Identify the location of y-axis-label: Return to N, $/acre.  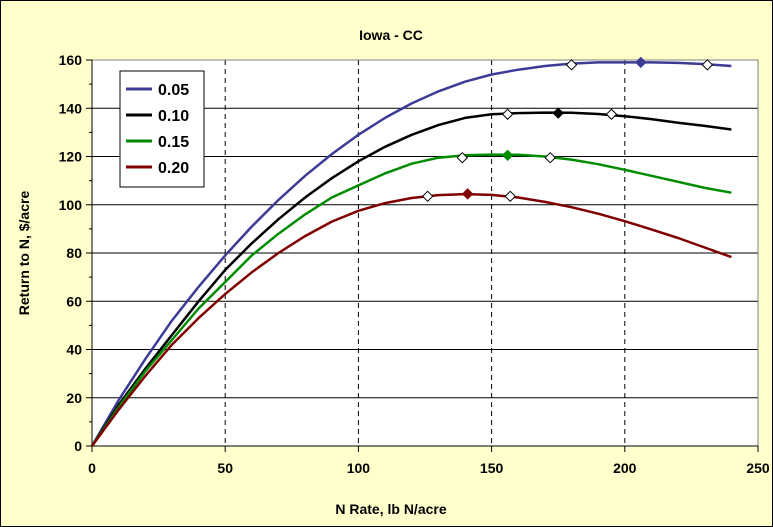
(24, 253).